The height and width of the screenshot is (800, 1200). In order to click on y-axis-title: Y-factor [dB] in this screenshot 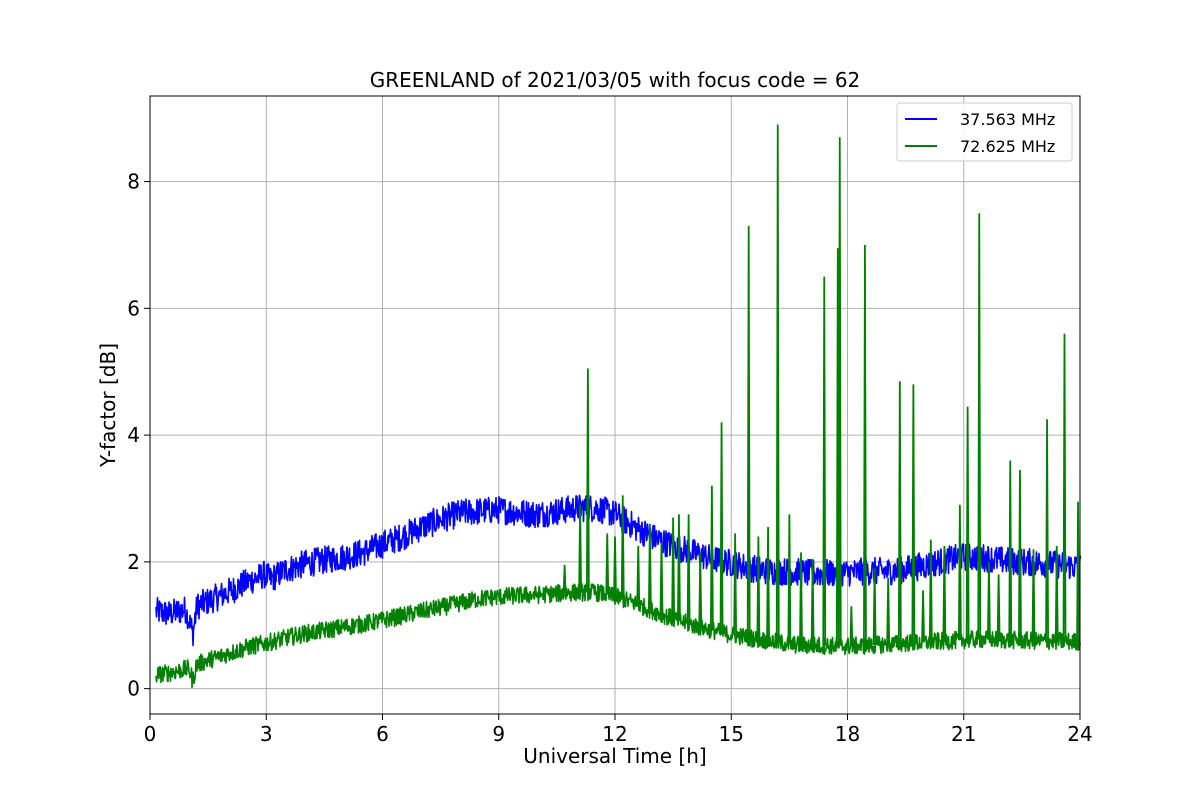, I will do `click(108, 405)`.